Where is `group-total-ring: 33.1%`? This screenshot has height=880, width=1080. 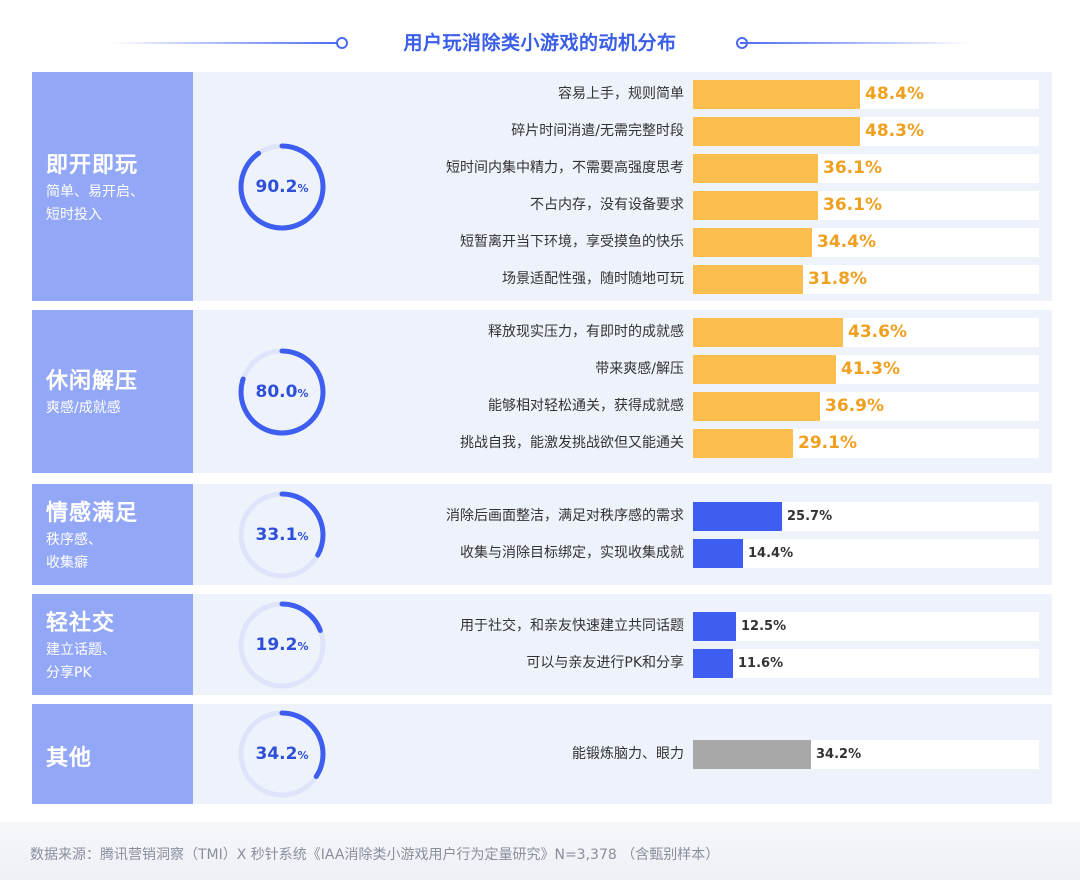
group-total-ring: 33.1% is located at coordinates (282, 535).